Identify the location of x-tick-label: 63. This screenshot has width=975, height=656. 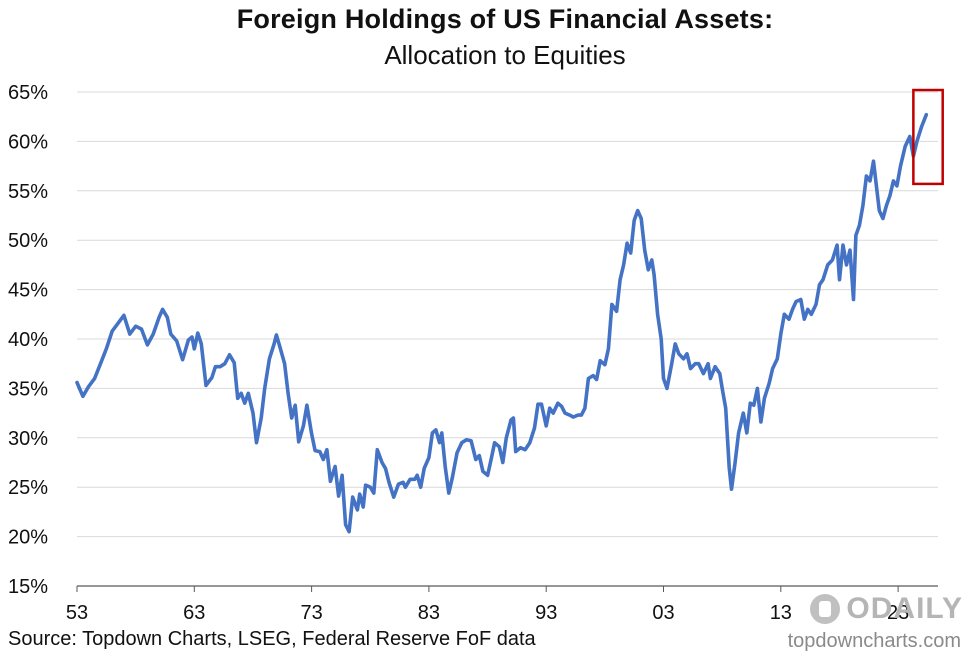
(194, 613).